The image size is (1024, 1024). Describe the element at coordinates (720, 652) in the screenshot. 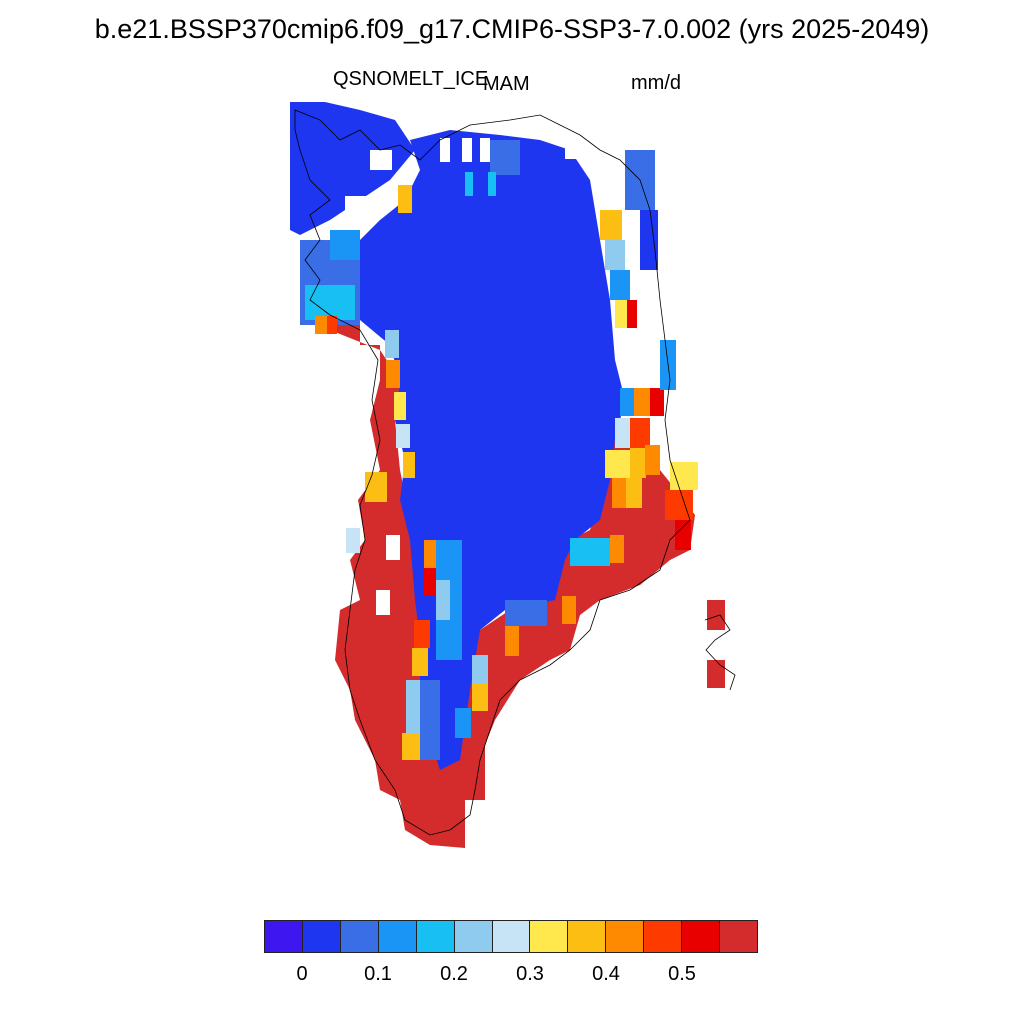

I see `coastline-island` at that location.